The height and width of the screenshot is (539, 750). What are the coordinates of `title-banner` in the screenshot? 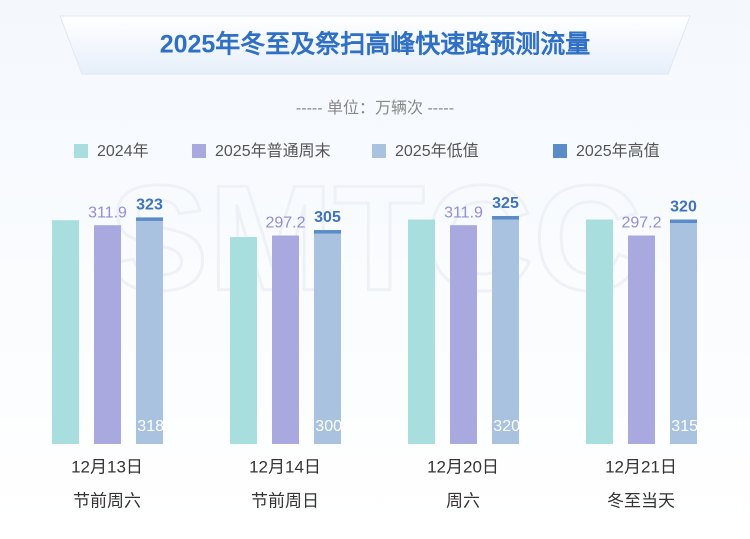 It's located at (375, 45).